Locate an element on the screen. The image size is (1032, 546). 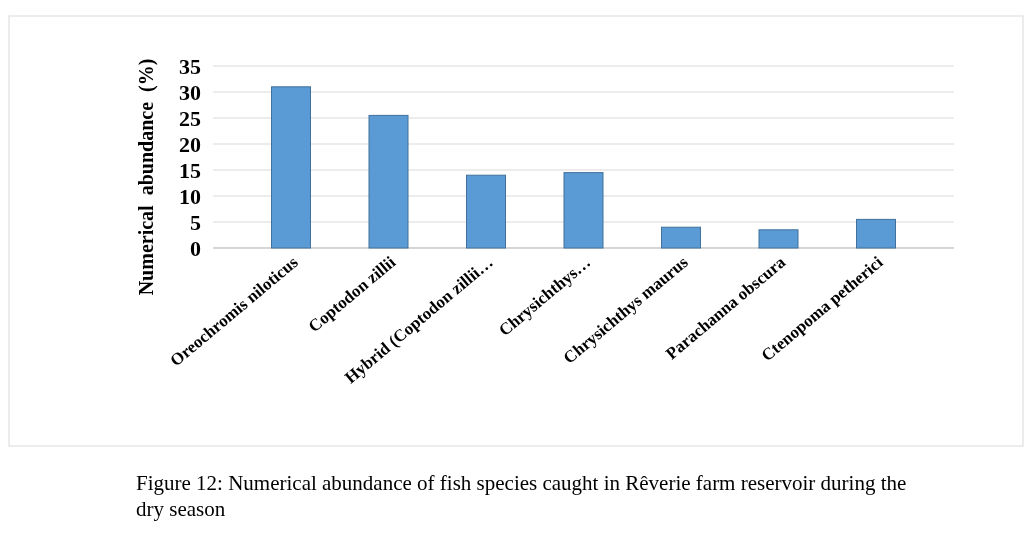
y-tick-label: 15 is located at coordinates (190, 170).